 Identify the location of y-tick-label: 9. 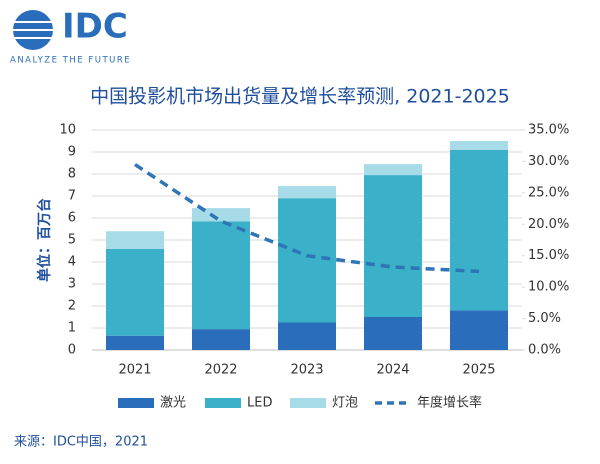
(72, 152).